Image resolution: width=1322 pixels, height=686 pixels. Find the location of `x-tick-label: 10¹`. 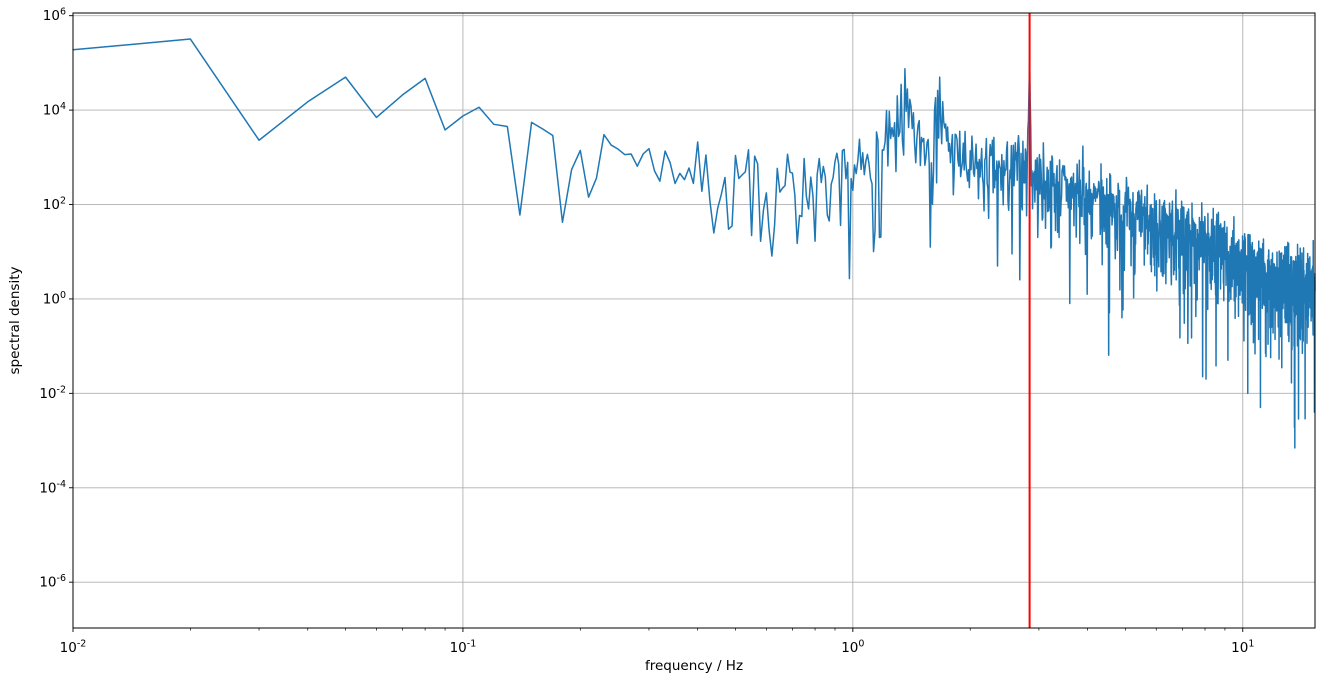

x-tick-label: 10¹ is located at coordinates (1242, 648).